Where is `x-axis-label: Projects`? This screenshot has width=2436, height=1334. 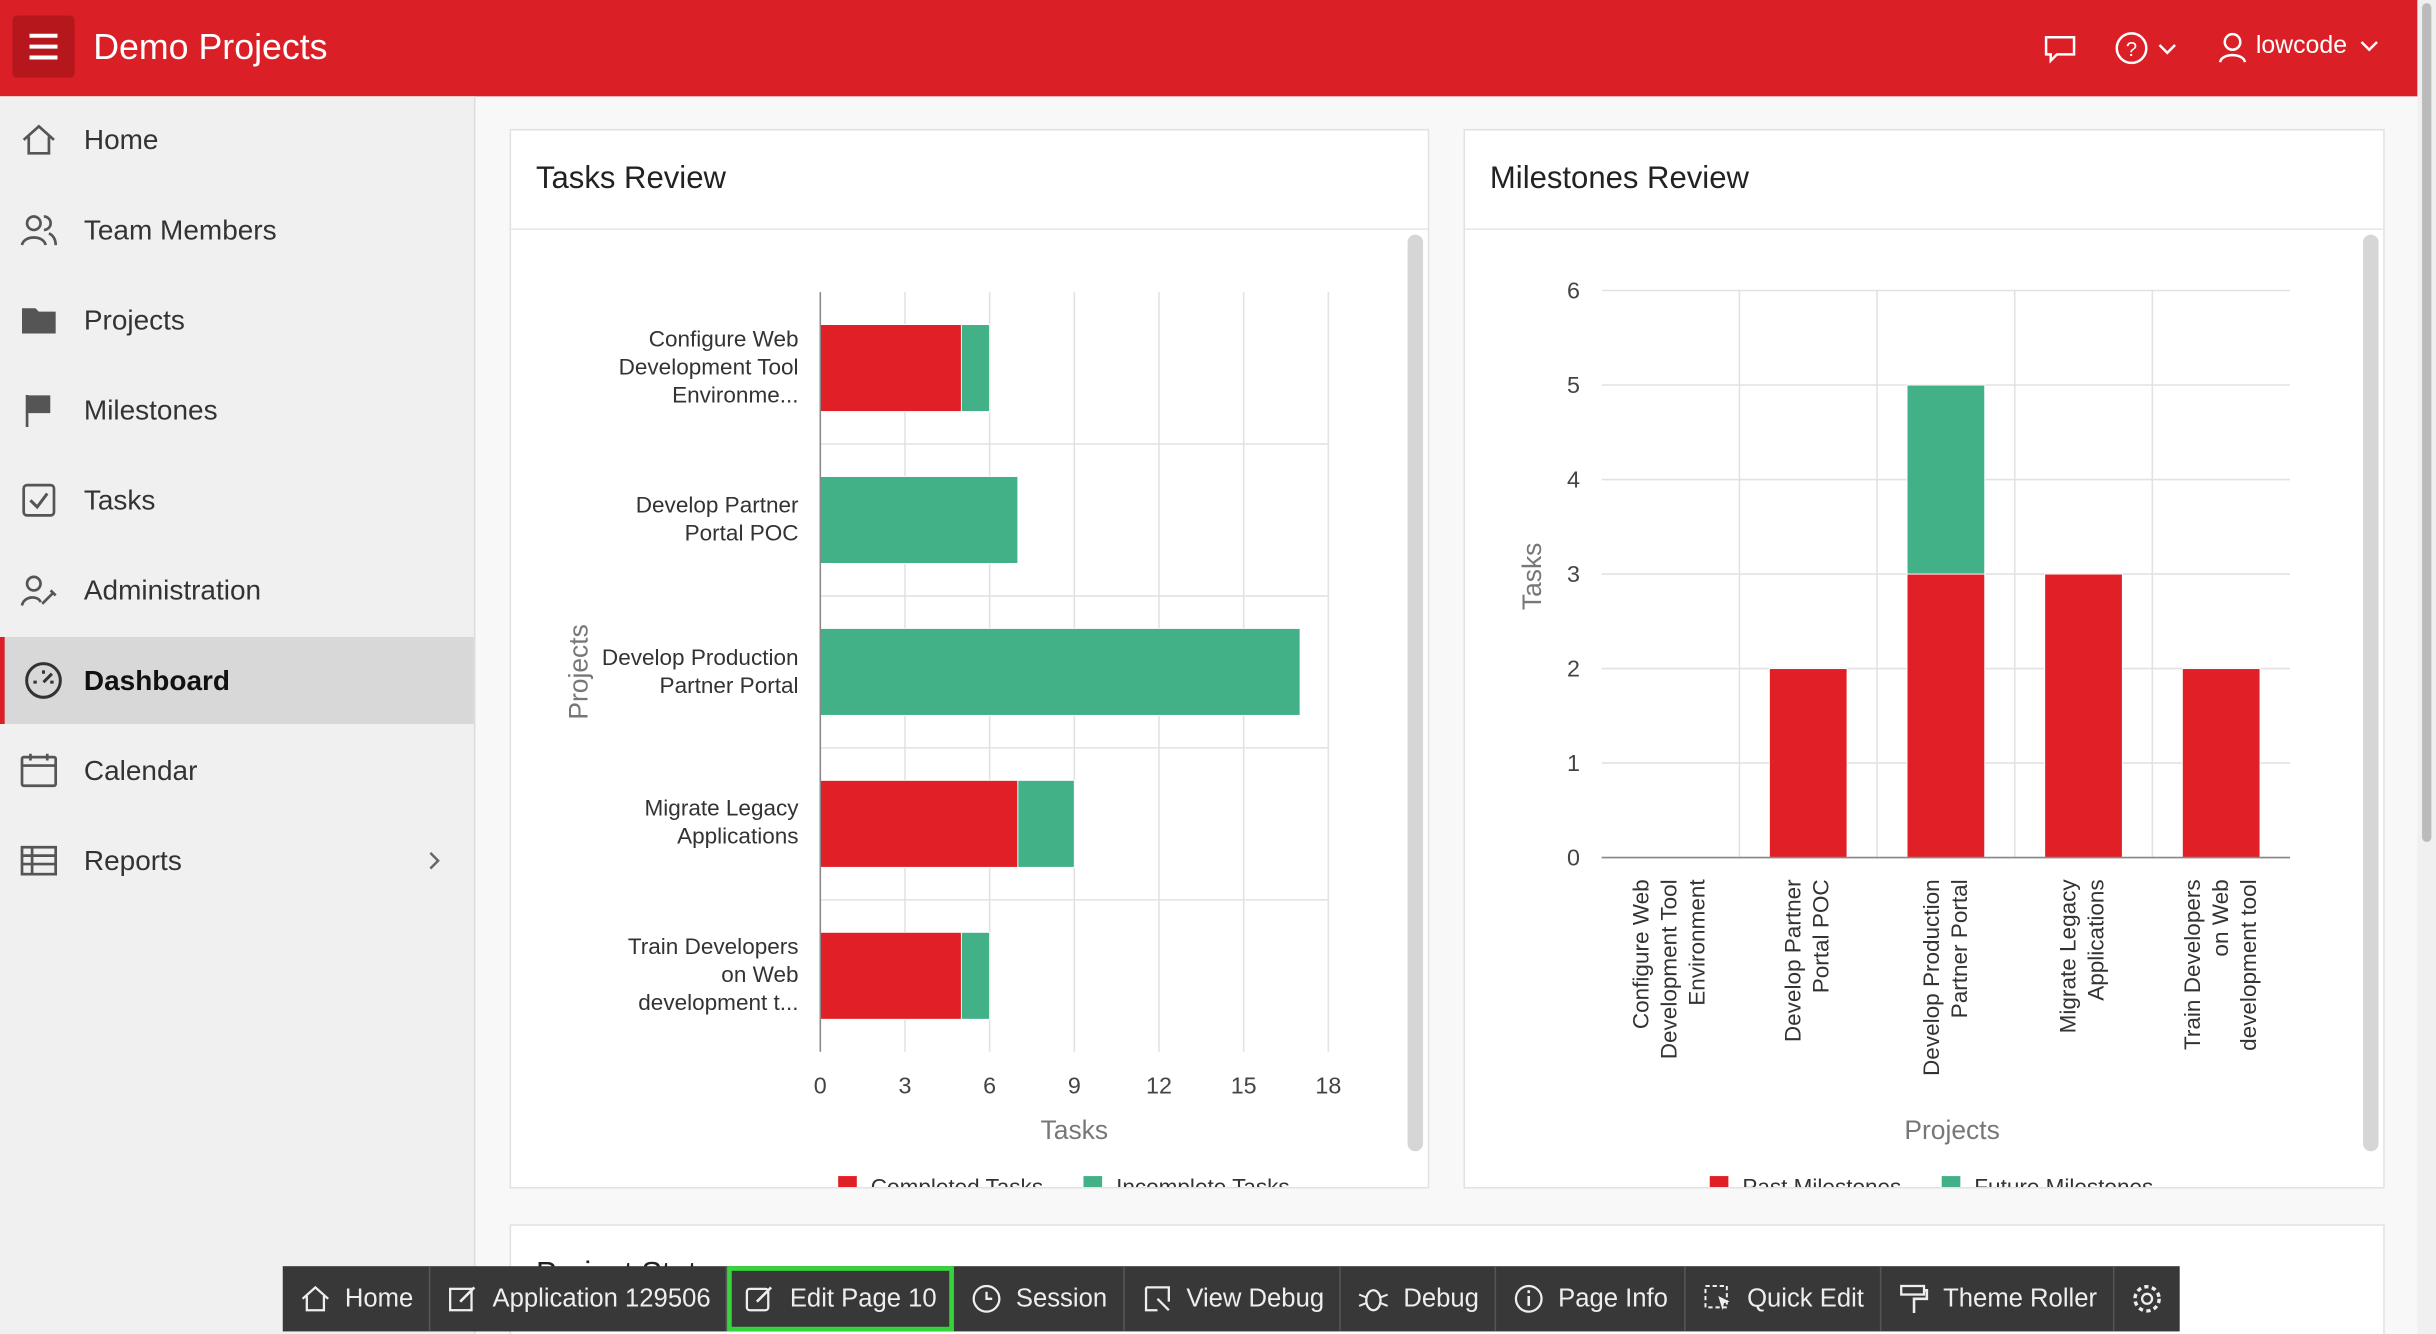 x-axis-label: Projects is located at coordinates (1951, 1130).